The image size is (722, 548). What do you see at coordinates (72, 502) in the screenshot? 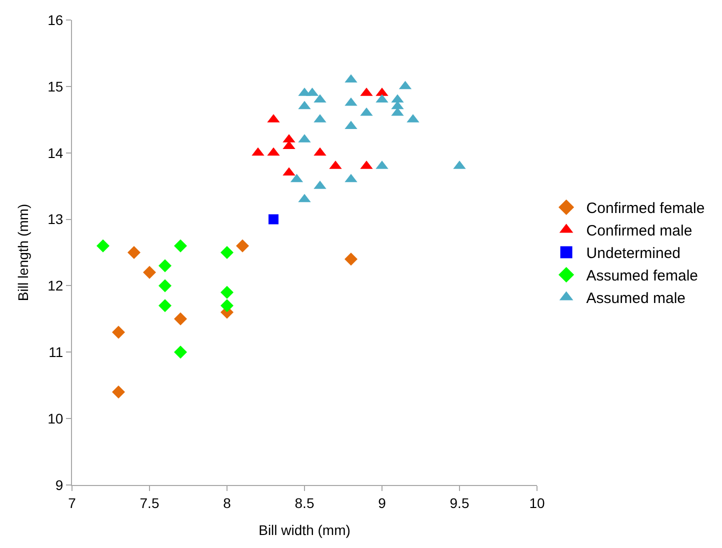
I see `x-tick-label: 7` at bounding box center [72, 502].